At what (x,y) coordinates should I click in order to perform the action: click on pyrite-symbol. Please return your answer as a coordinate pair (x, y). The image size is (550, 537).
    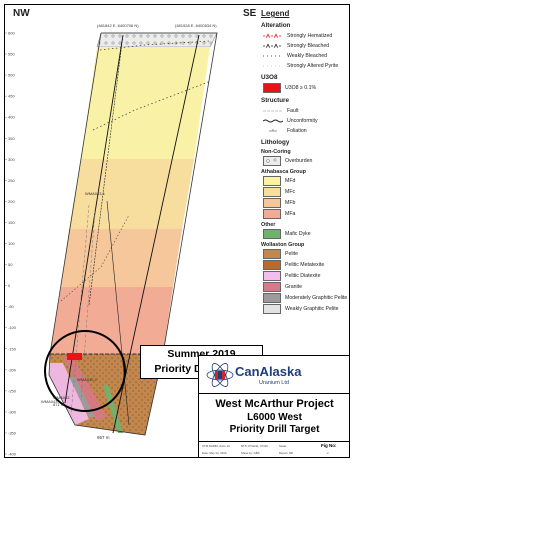
    Looking at the image, I should click on (273, 65).